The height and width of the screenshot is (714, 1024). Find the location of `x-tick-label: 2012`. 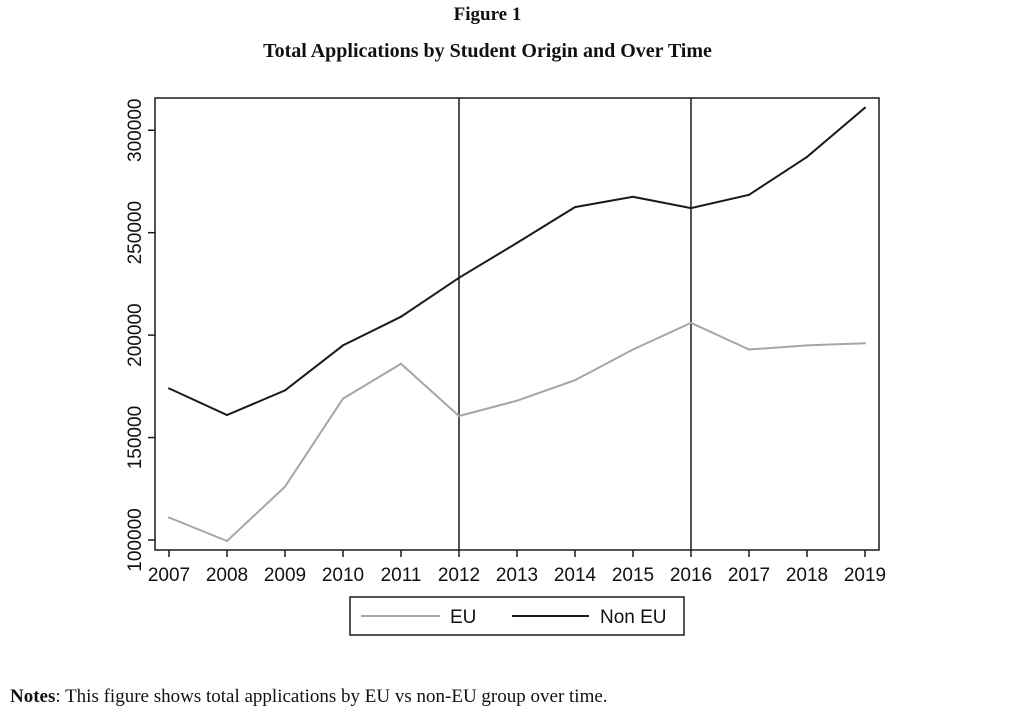

x-tick-label: 2012 is located at coordinates (459, 575).